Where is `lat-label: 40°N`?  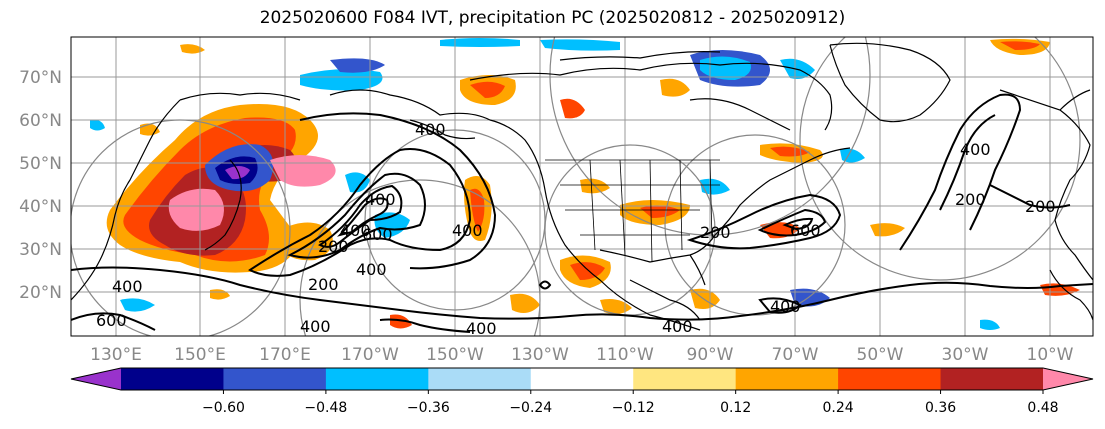
lat-label: 40°N is located at coordinates (40, 207).